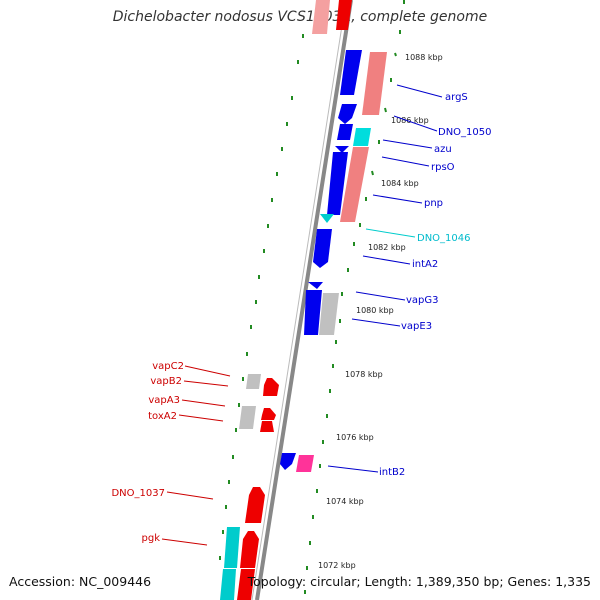 The height and width of the screenshot is (600, 600). Describe the element at coordinates (424, 57) in the screenshot. I see `tick-1088: 1088 kbp` at that location.